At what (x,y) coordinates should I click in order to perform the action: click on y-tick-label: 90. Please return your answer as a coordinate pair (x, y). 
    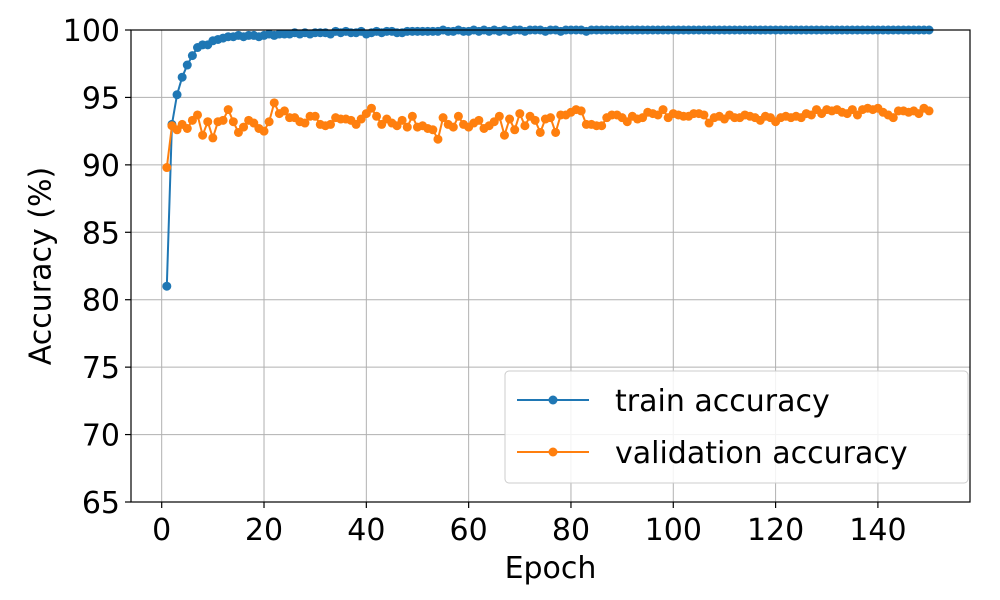
    Looking at the image, I should click on (101, 166).